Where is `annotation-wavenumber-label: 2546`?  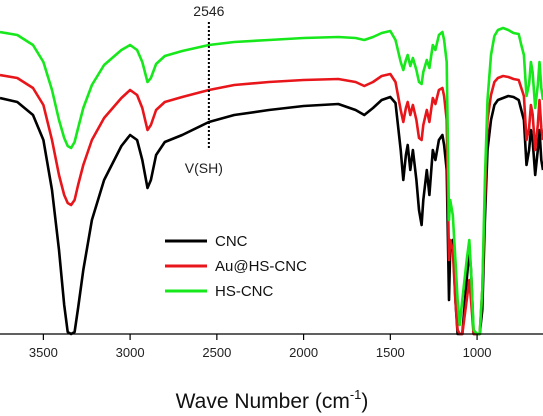 annotation-wavenumber-label: 2546 is located at coordinates (208, 11).